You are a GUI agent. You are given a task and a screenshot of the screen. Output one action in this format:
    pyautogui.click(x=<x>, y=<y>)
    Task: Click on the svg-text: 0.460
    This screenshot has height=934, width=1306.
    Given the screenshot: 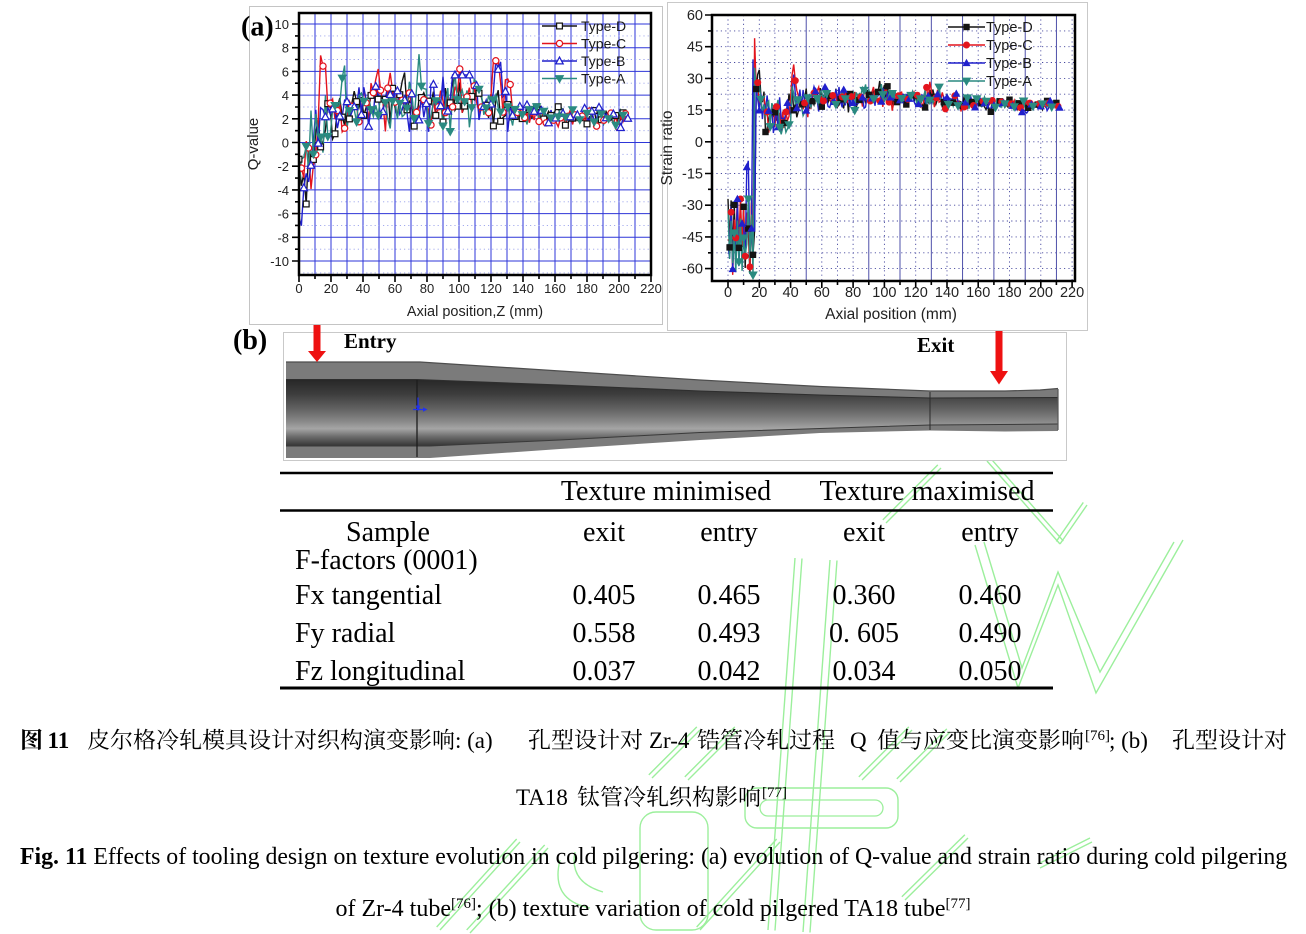 What is the action you would take?
    pyautogui.click(x=990, y=595)
    